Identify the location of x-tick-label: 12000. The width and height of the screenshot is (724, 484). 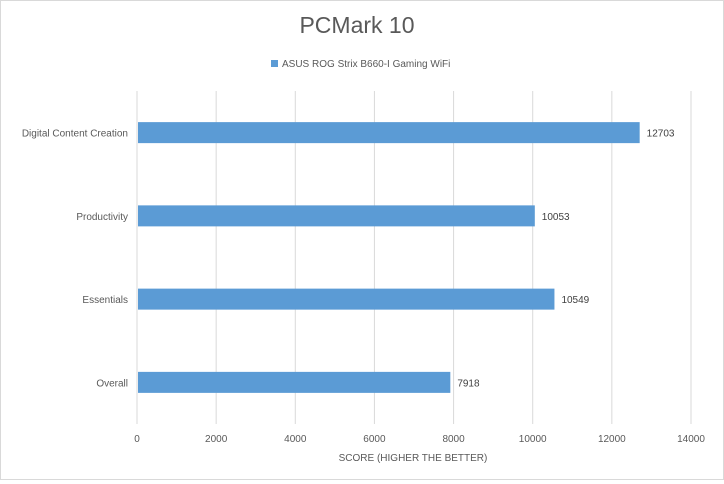
(612, 439).